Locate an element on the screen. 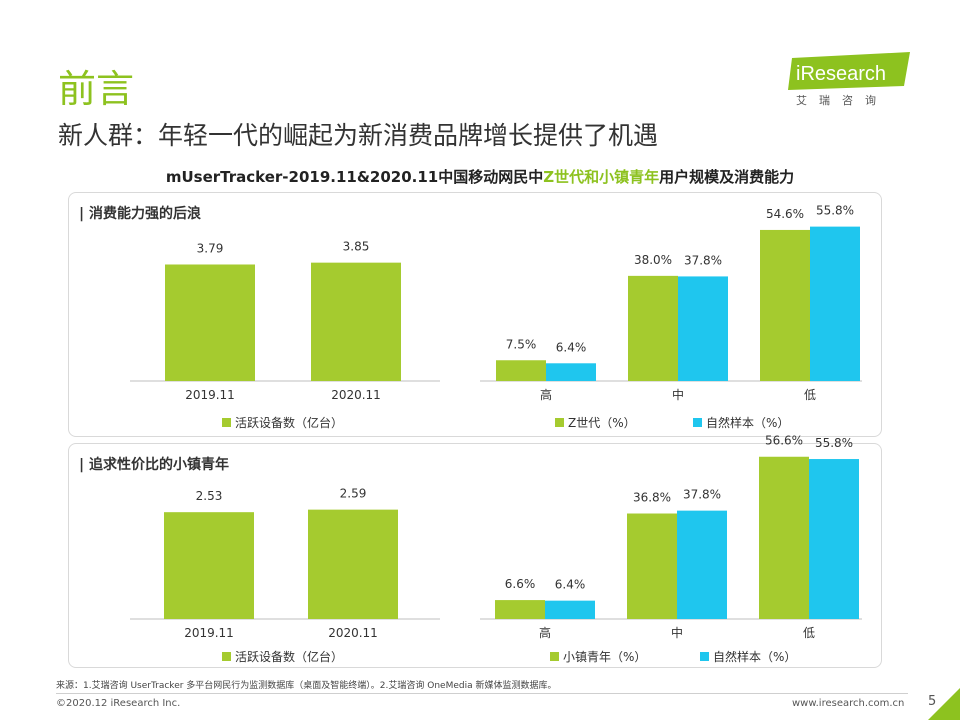 This screenshot has width=960, height=720. data-label: 56.6% is located at coordinates (784, 441).